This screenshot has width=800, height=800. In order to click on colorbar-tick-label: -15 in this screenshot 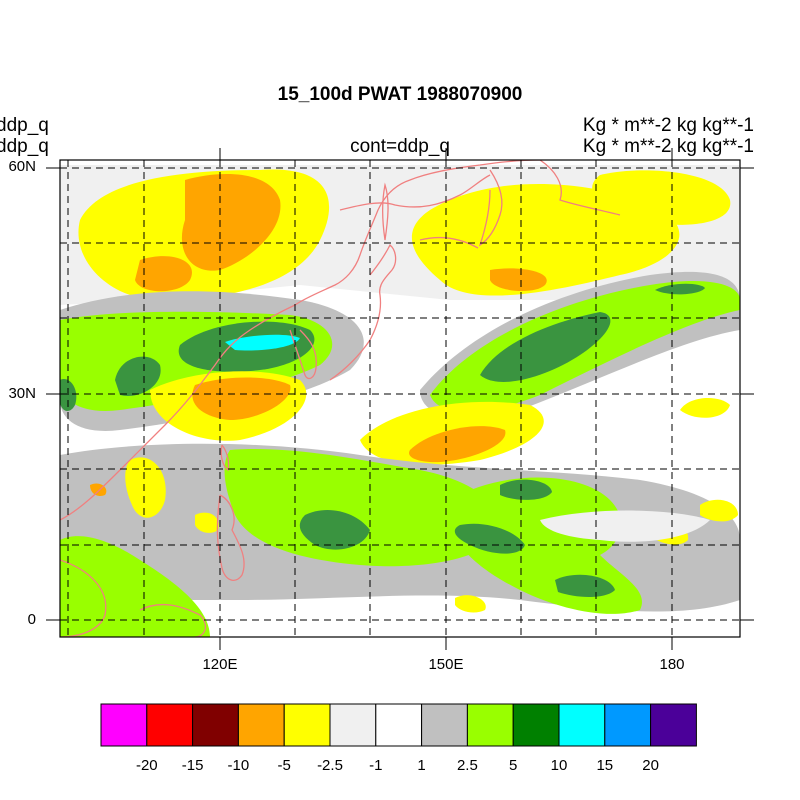, I will do `click(192, 765)`.